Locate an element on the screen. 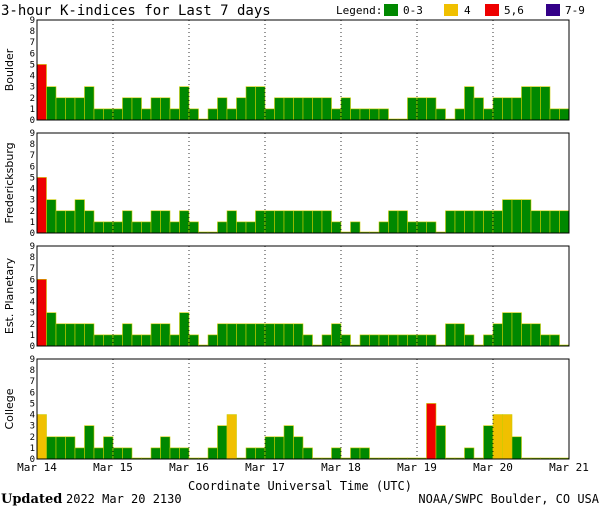 Image resolution: width=600 pixels, height=510 pixels. y-tick-label: 7 is located at coordinates (32, 43).